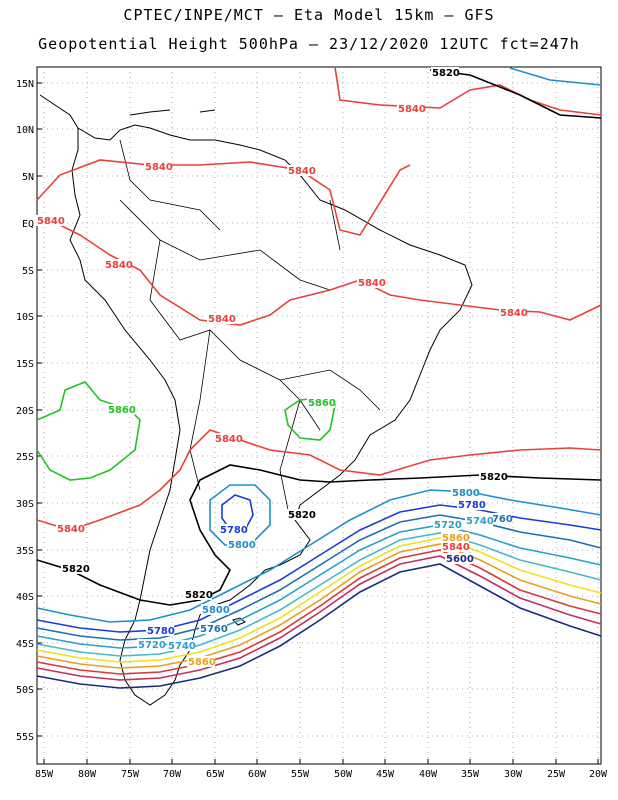 The image size is (618, 800). What do you see at coordinates (428, 774) in the screenshot?
I see `lon-label: 40W` at bounding box center [428, 774].